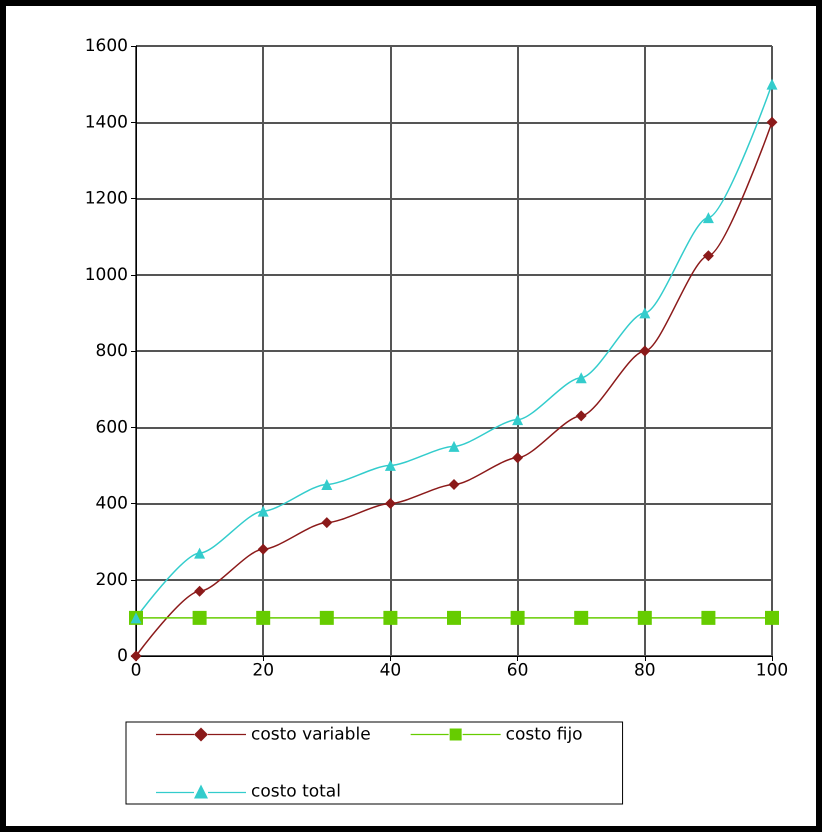  Describe the element at coordinates (296, 792) in the screenshot. I see `legend-label: costo total` at that location.